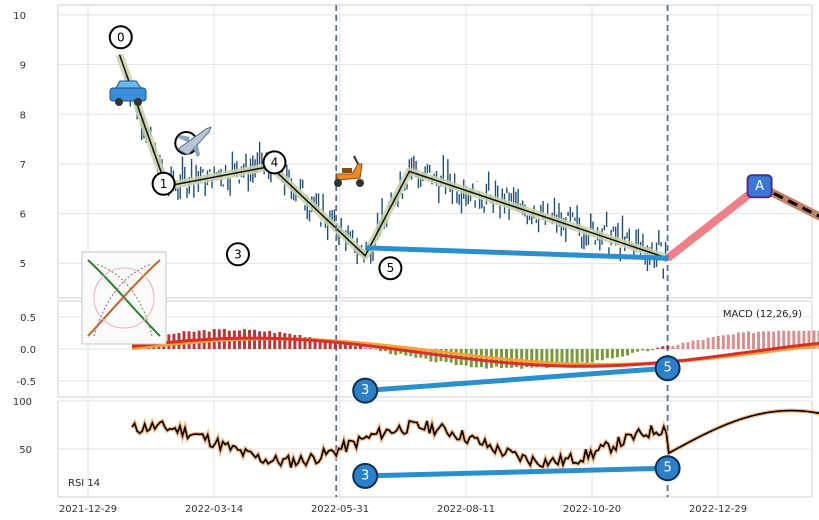 The height and width of the screenshot is (520, 819). I want to click on y-tick-label: 0.5, so click(28, 318).